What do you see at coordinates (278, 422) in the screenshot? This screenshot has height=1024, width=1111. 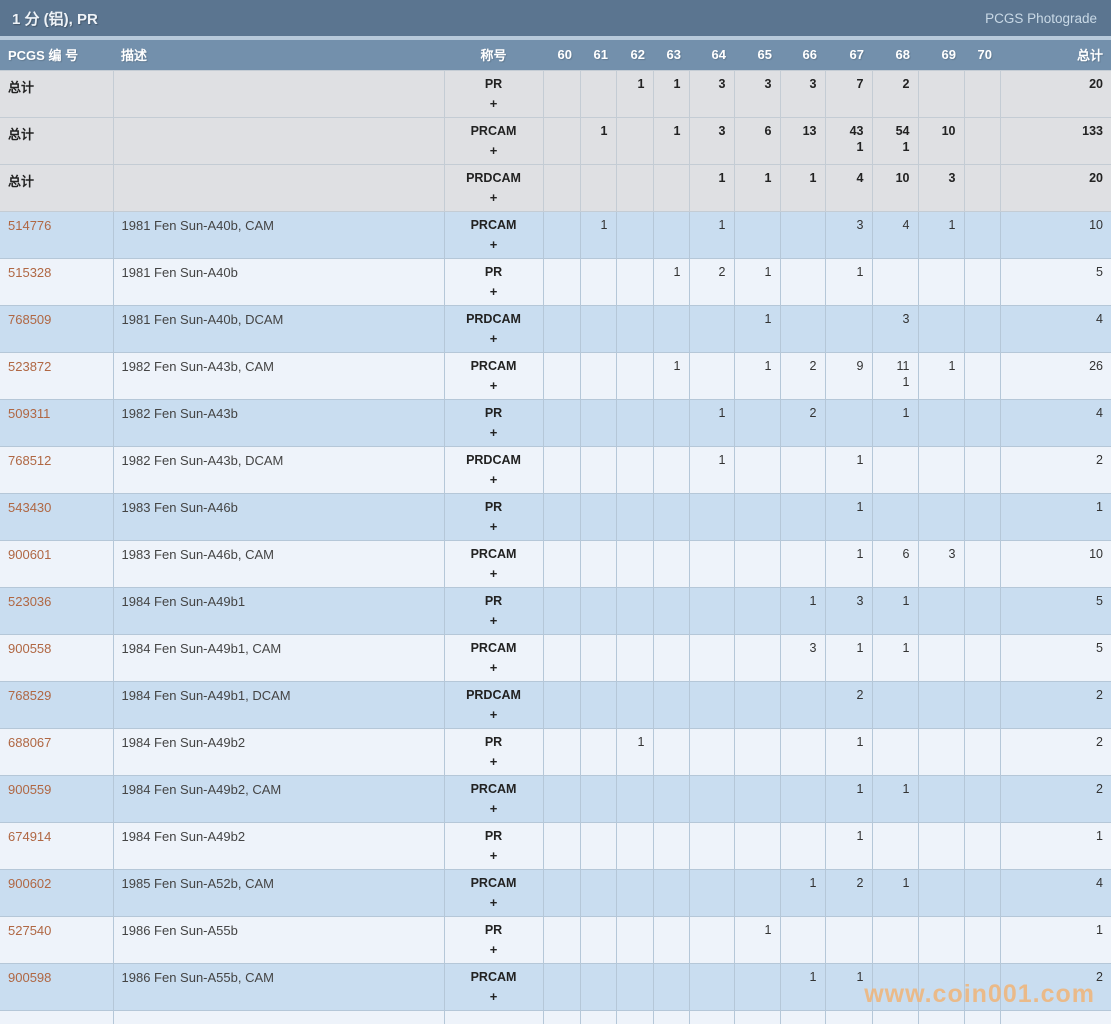 I see `description-cell: 1982 Fen Sun-A43b` at bounding box center [278, 422].